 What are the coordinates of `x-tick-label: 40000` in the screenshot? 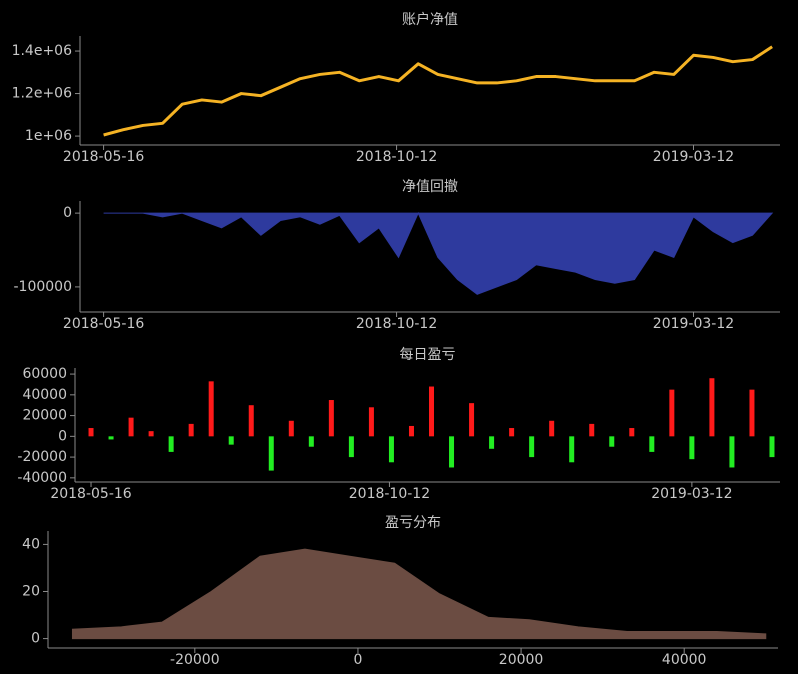 It's located at (684, 660).